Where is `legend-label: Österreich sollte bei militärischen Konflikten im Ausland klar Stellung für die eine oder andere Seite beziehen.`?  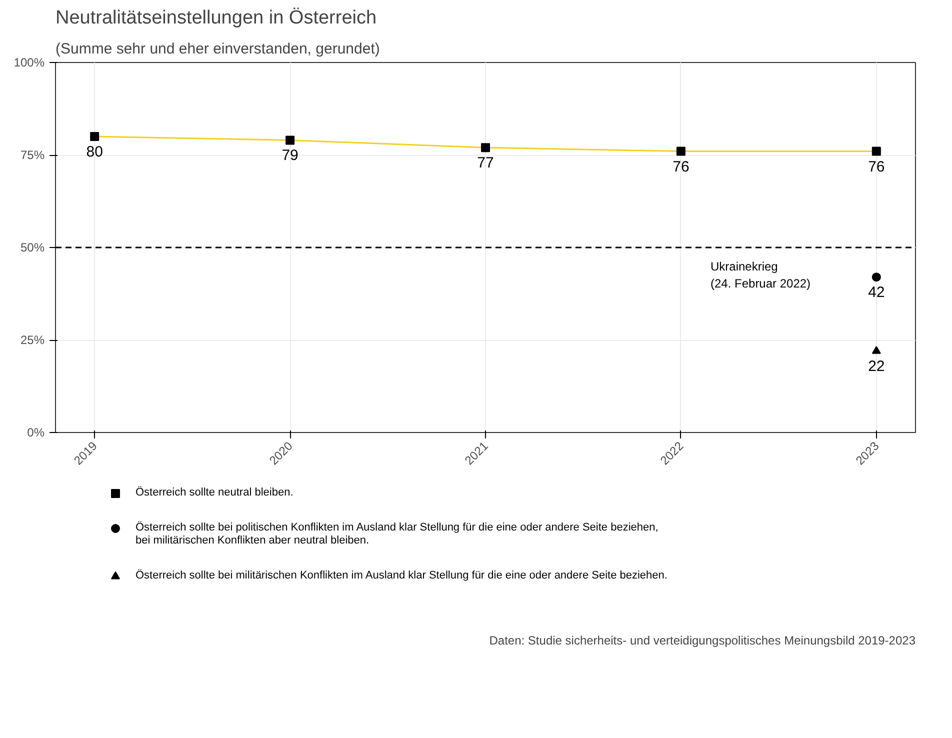
legend-label: Österreich sollte bei militärischen Konflikten im Ausland klar Stellung für die eine oder andere Seite beziehen. is located at coordinates (402, 575).